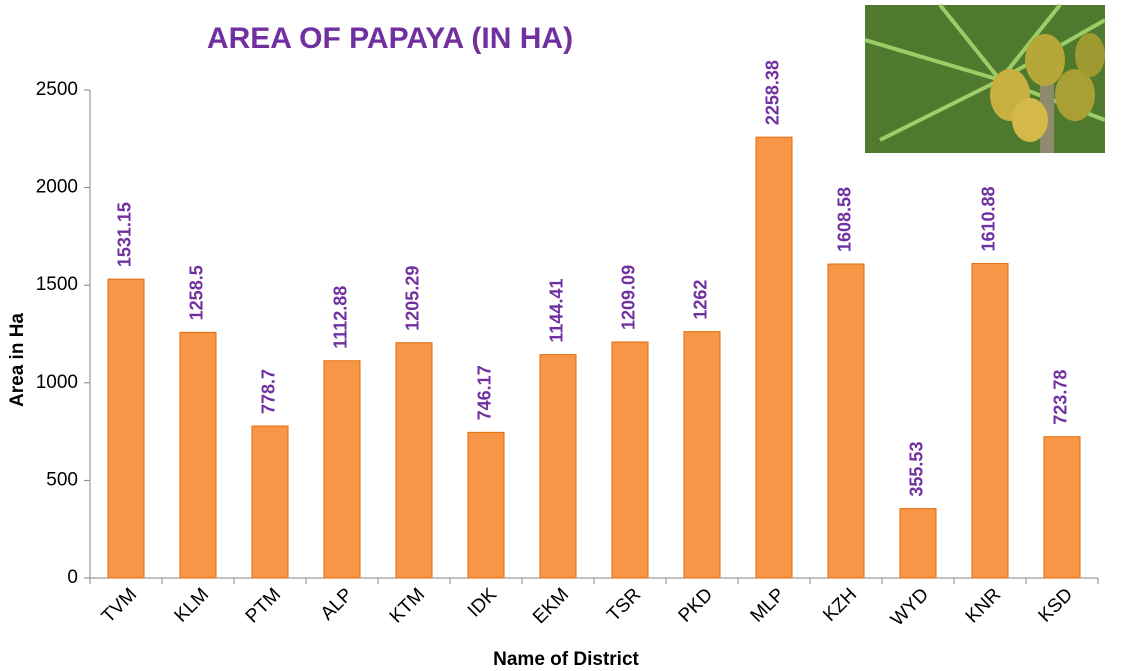 The image size is (1132, 671). Describe the element at coordinates (119, 605) in the screenshot. I see `x-tick-label: TVM` at that location.